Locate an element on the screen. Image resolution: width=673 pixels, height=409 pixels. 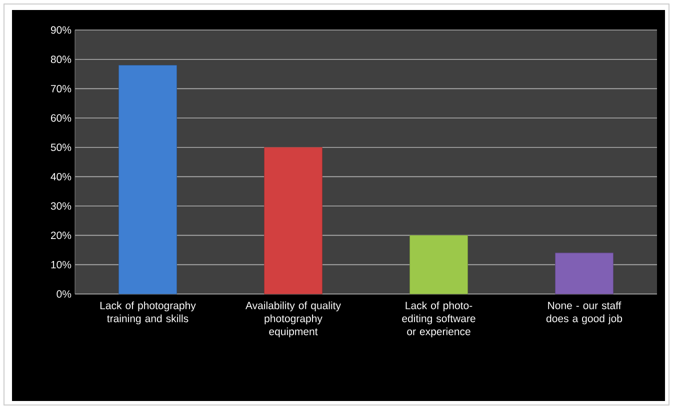
x-tick-label: Lack of photo-editing software or experience is located at coordinates (439, 320).